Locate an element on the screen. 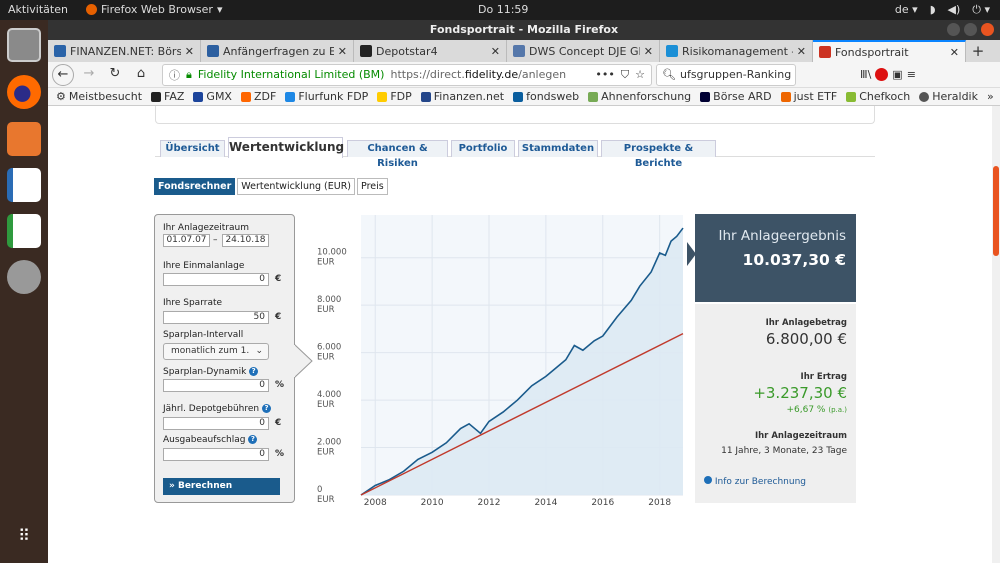 Image resolution: width=1000 pixels, height=563 pixels. bookmark-star-icon: ☆ is located at coordinates (640, 74).